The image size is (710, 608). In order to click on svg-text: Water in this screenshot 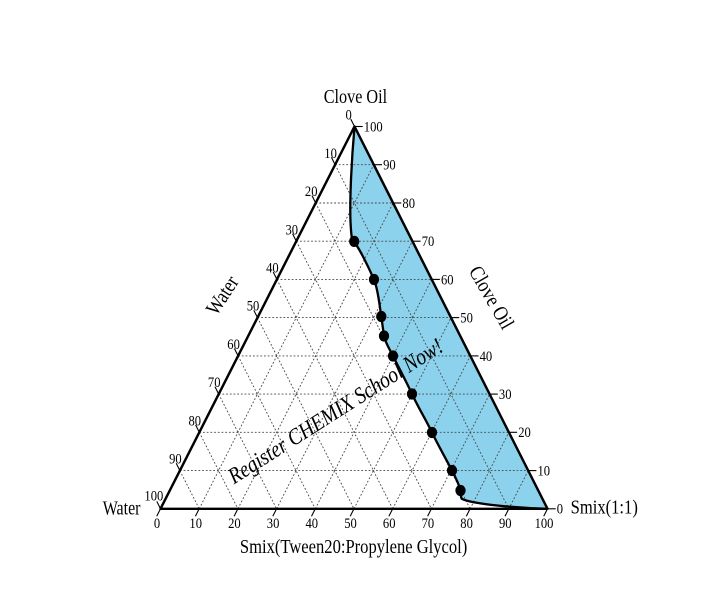, I will do `click(122, 508)`.